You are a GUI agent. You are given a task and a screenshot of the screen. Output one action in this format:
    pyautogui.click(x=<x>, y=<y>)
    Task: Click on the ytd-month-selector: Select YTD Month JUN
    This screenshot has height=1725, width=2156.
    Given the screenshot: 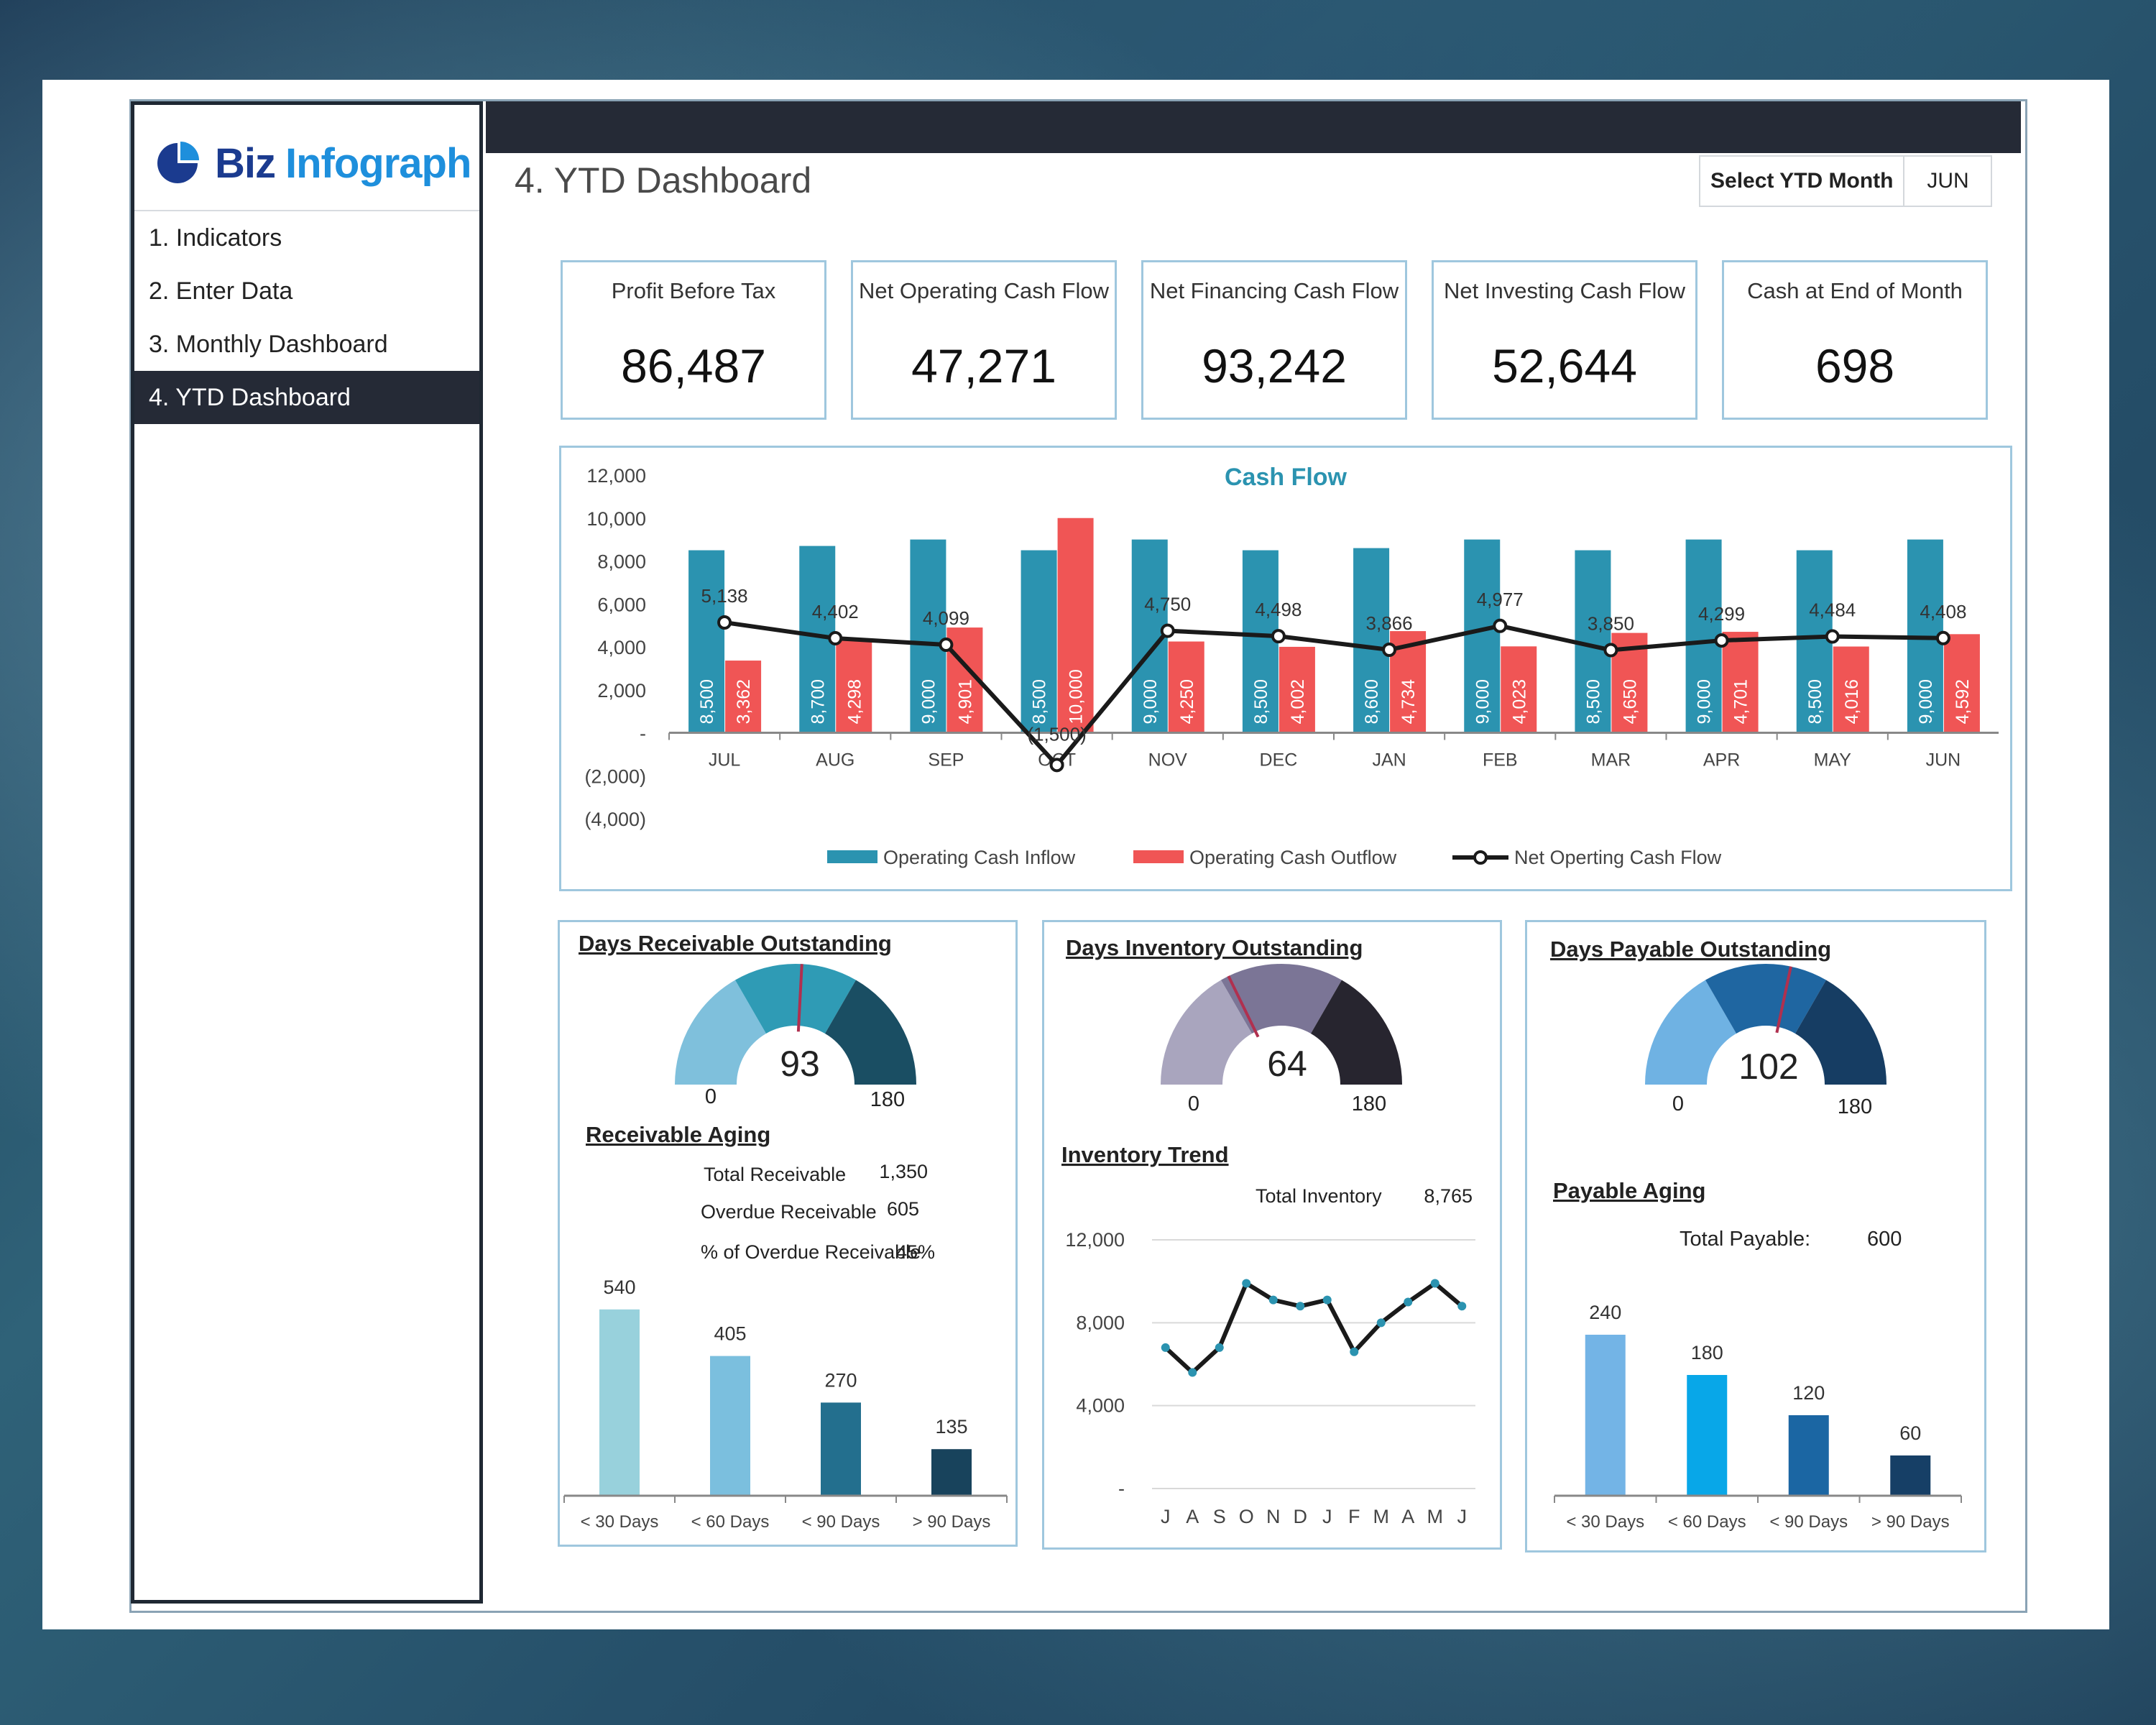 What is the action you would take?
    pyautogui.click(x=1846, y=181)
    